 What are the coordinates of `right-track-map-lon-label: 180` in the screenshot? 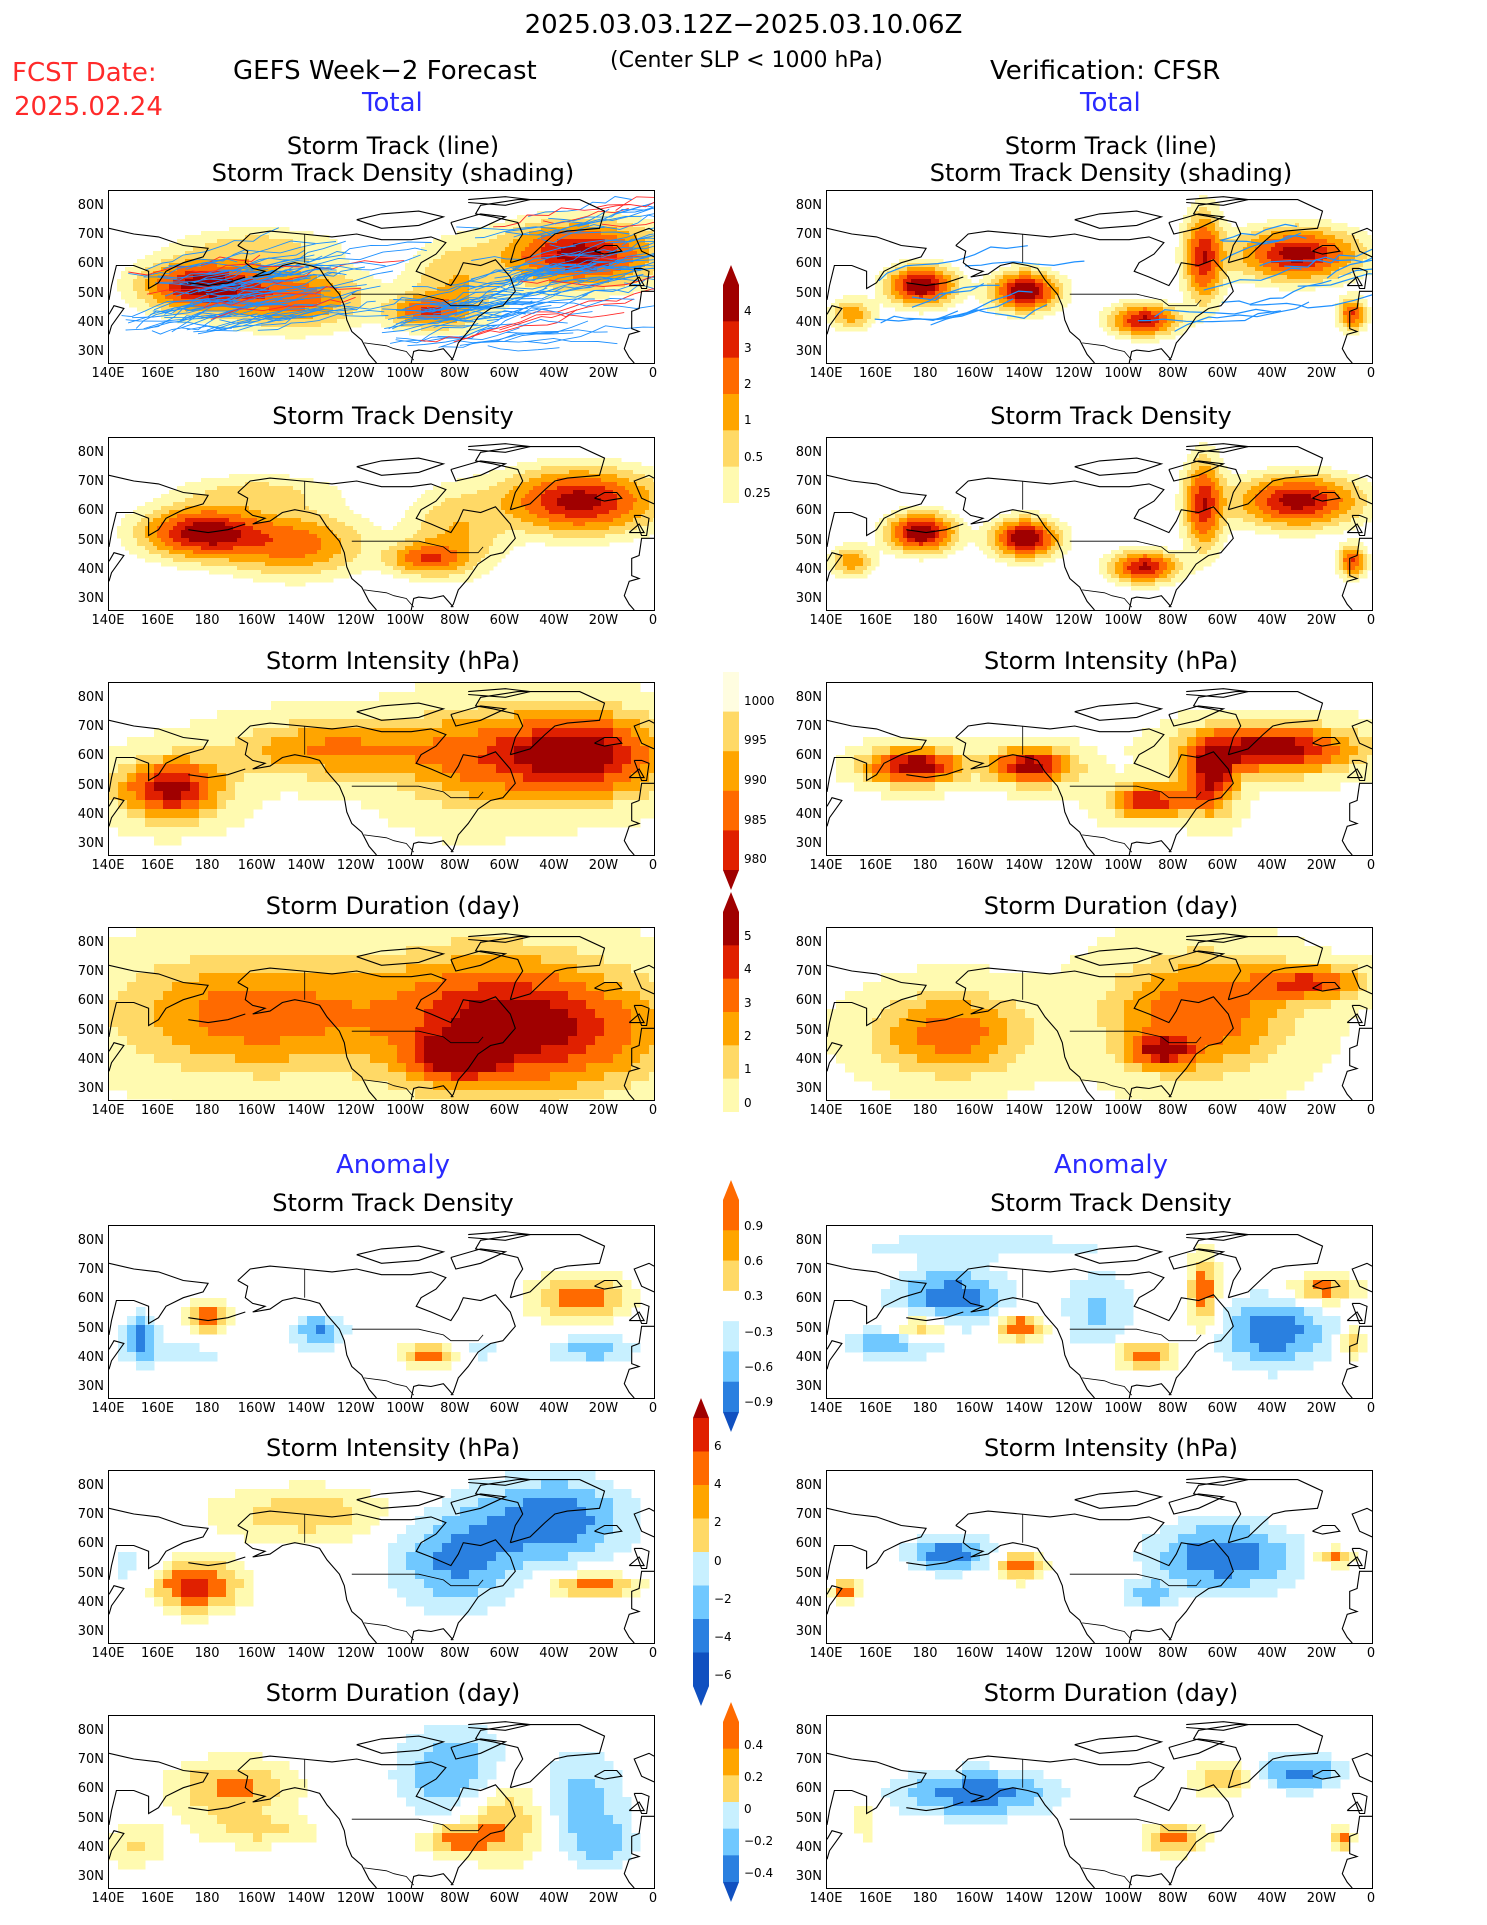 It's located at (925, 373).